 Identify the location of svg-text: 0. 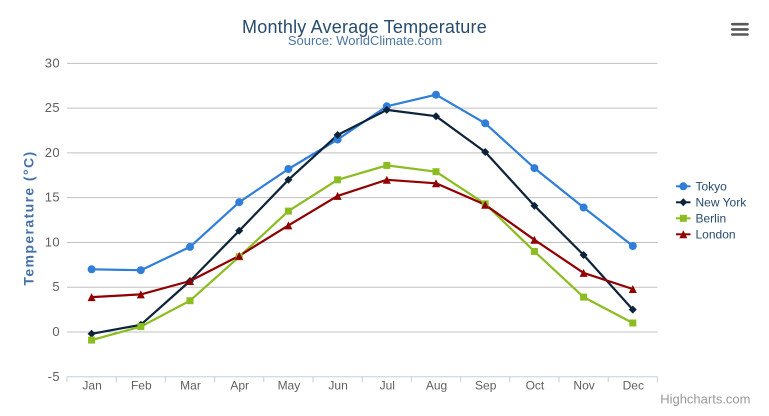
(56, 331).